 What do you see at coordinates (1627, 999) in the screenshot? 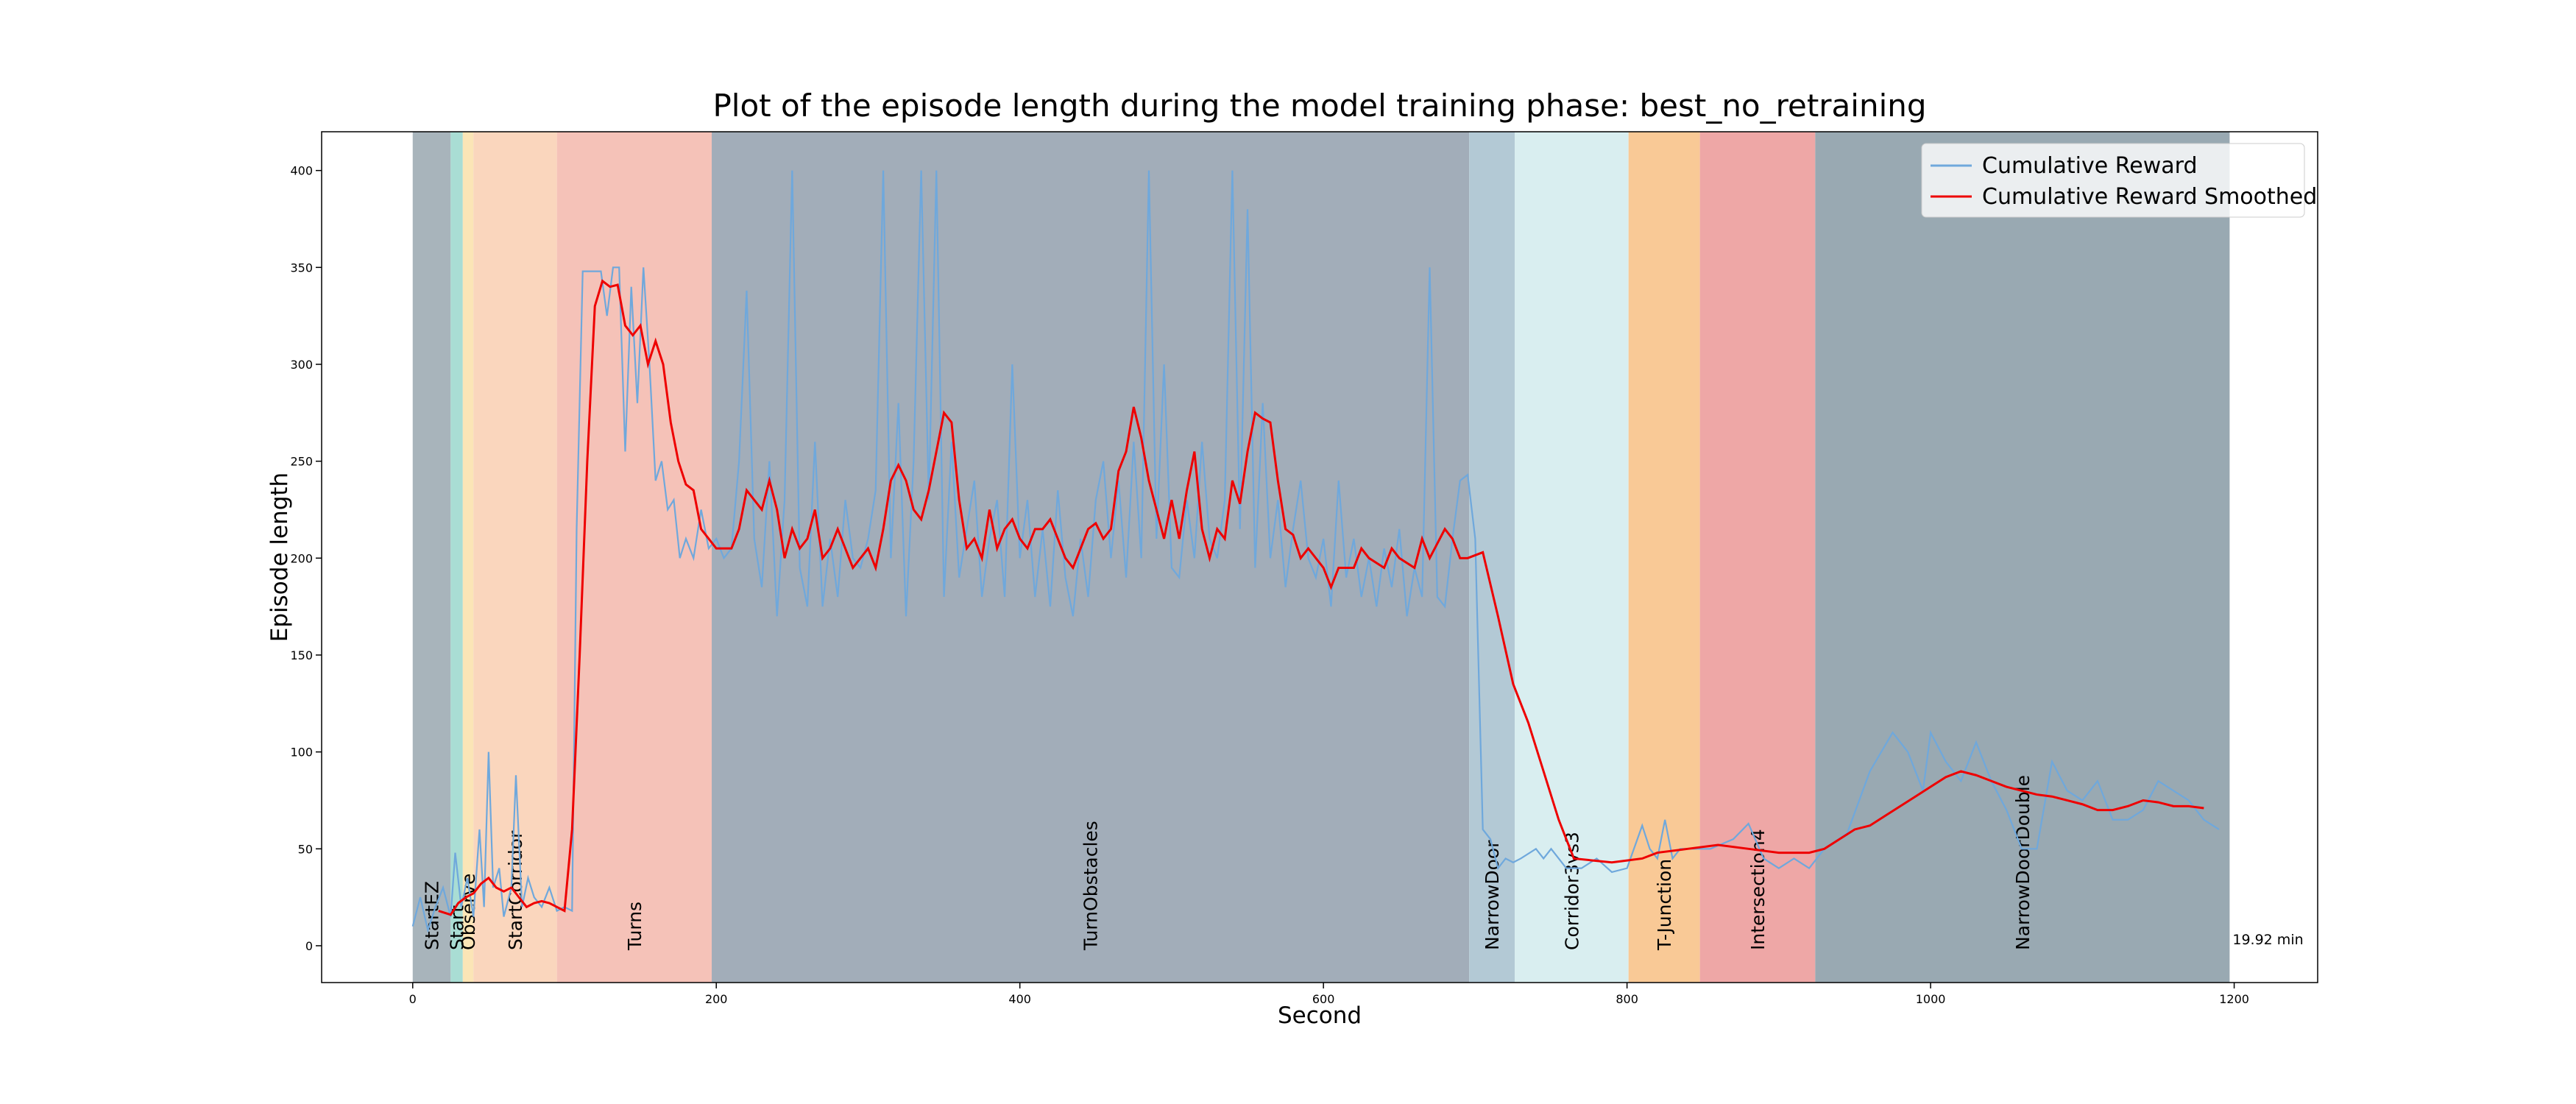
I see `x-tick-label: 800` at bounding box center [1627, 999].